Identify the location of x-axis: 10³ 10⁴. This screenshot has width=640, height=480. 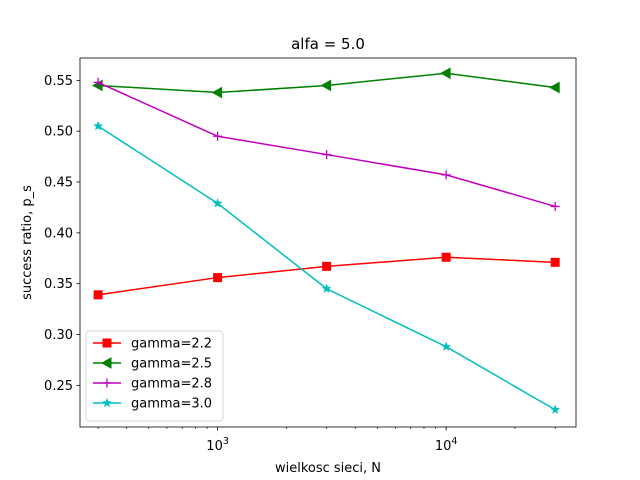
(326, 440).